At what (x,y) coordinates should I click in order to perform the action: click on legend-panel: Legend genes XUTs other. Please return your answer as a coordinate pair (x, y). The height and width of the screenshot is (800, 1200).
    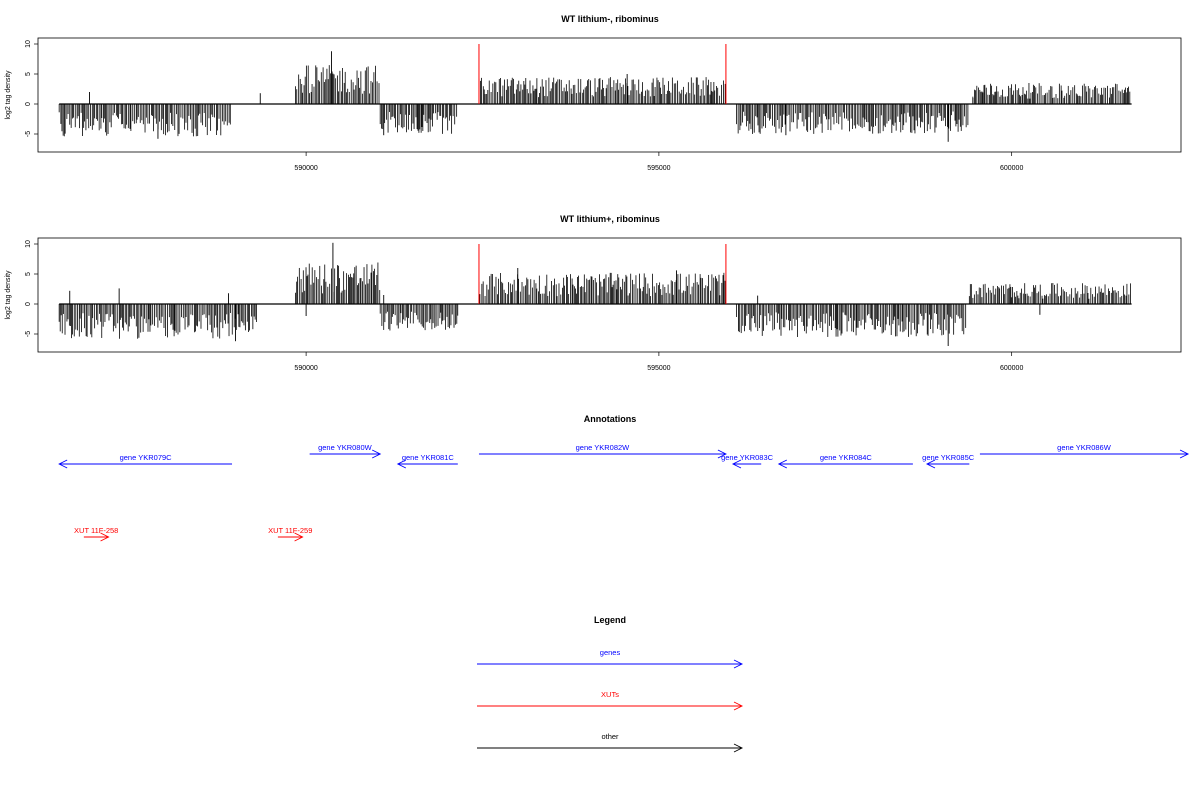
    Looking at the image, I should click on (610, 684).